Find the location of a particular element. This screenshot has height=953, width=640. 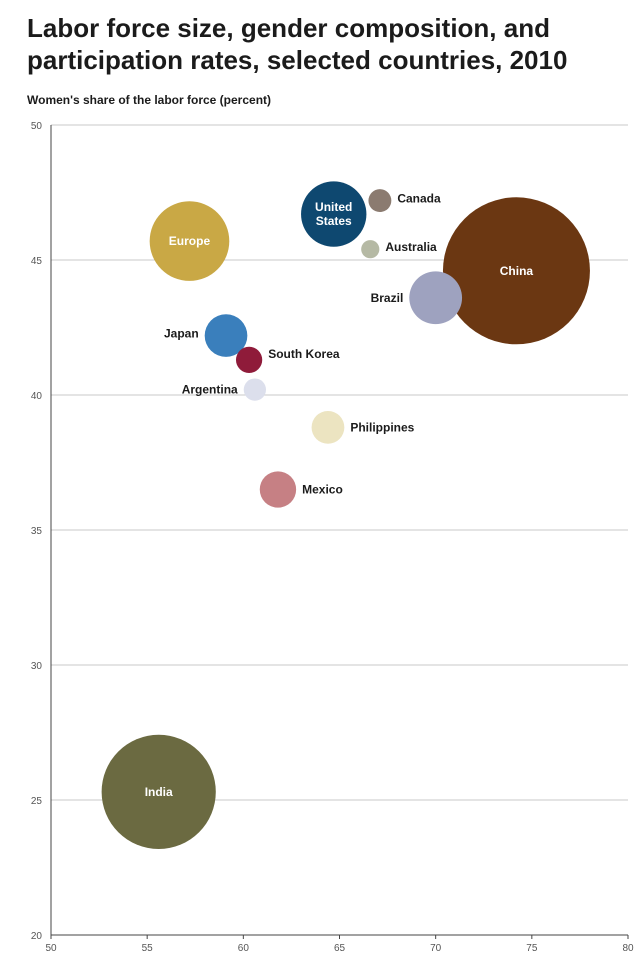

bubble-label-india: India is located at coordinates (159, 792).